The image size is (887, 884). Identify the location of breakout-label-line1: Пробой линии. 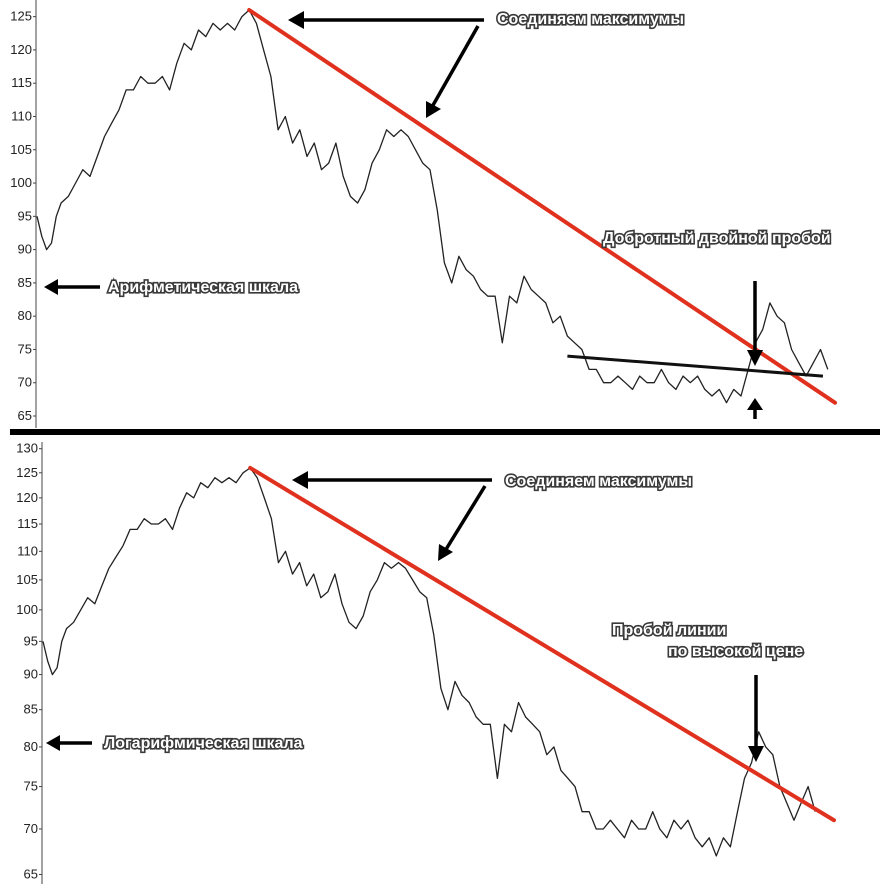
(669, 630).